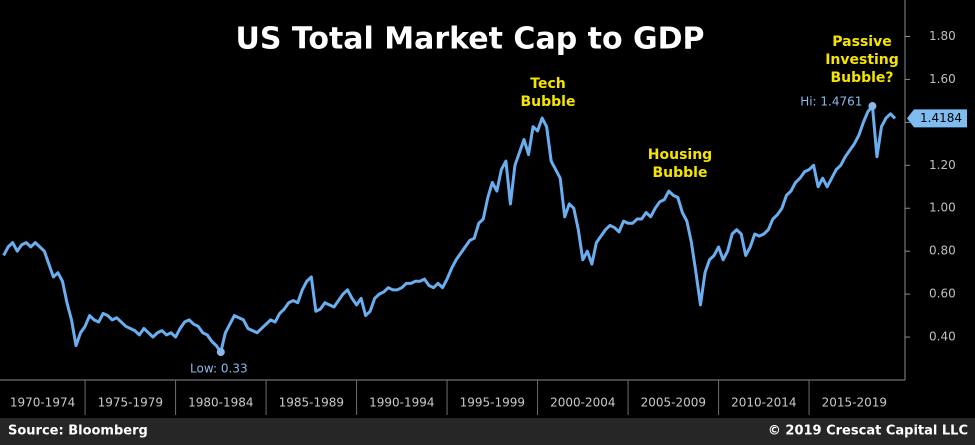  Describe the element at coordinates (680, 155) in the screenshot. I see `annotation: Housing` at that location.